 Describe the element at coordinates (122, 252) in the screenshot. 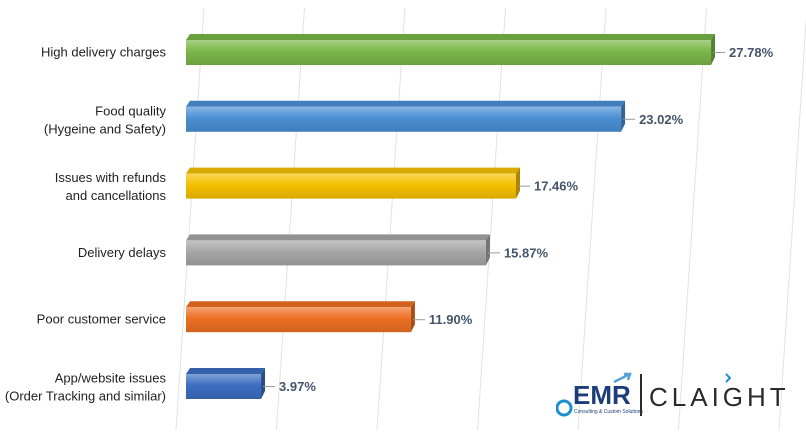

I see `category-label: Delivery delays` at that location.